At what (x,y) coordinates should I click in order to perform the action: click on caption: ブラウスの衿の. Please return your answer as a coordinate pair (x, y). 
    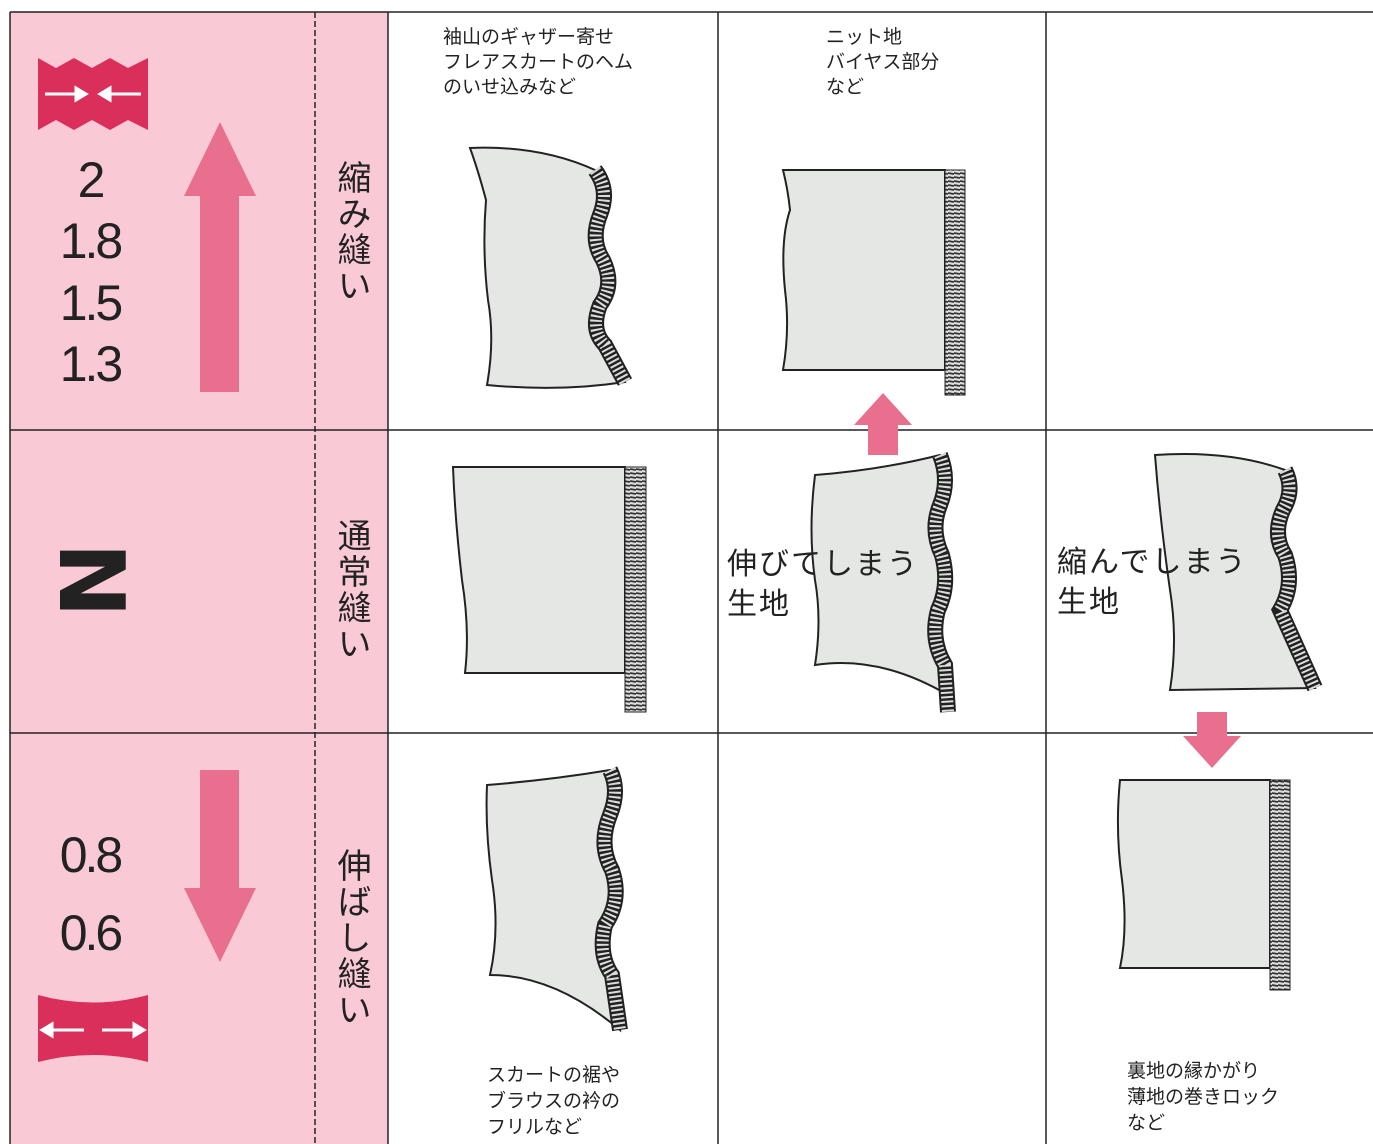
    Looking at the image, I should click on (554, 1101).